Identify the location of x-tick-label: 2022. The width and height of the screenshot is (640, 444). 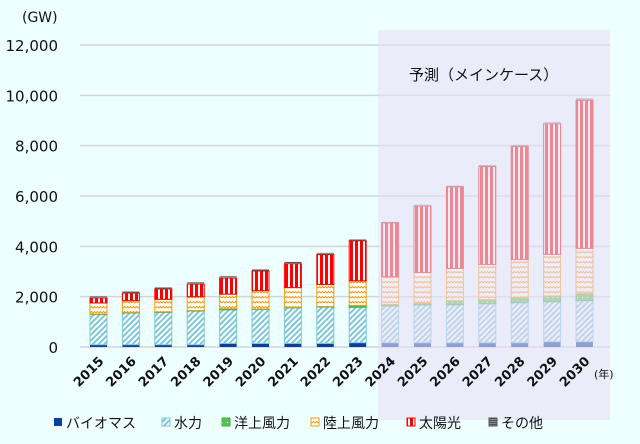
(316, 372).